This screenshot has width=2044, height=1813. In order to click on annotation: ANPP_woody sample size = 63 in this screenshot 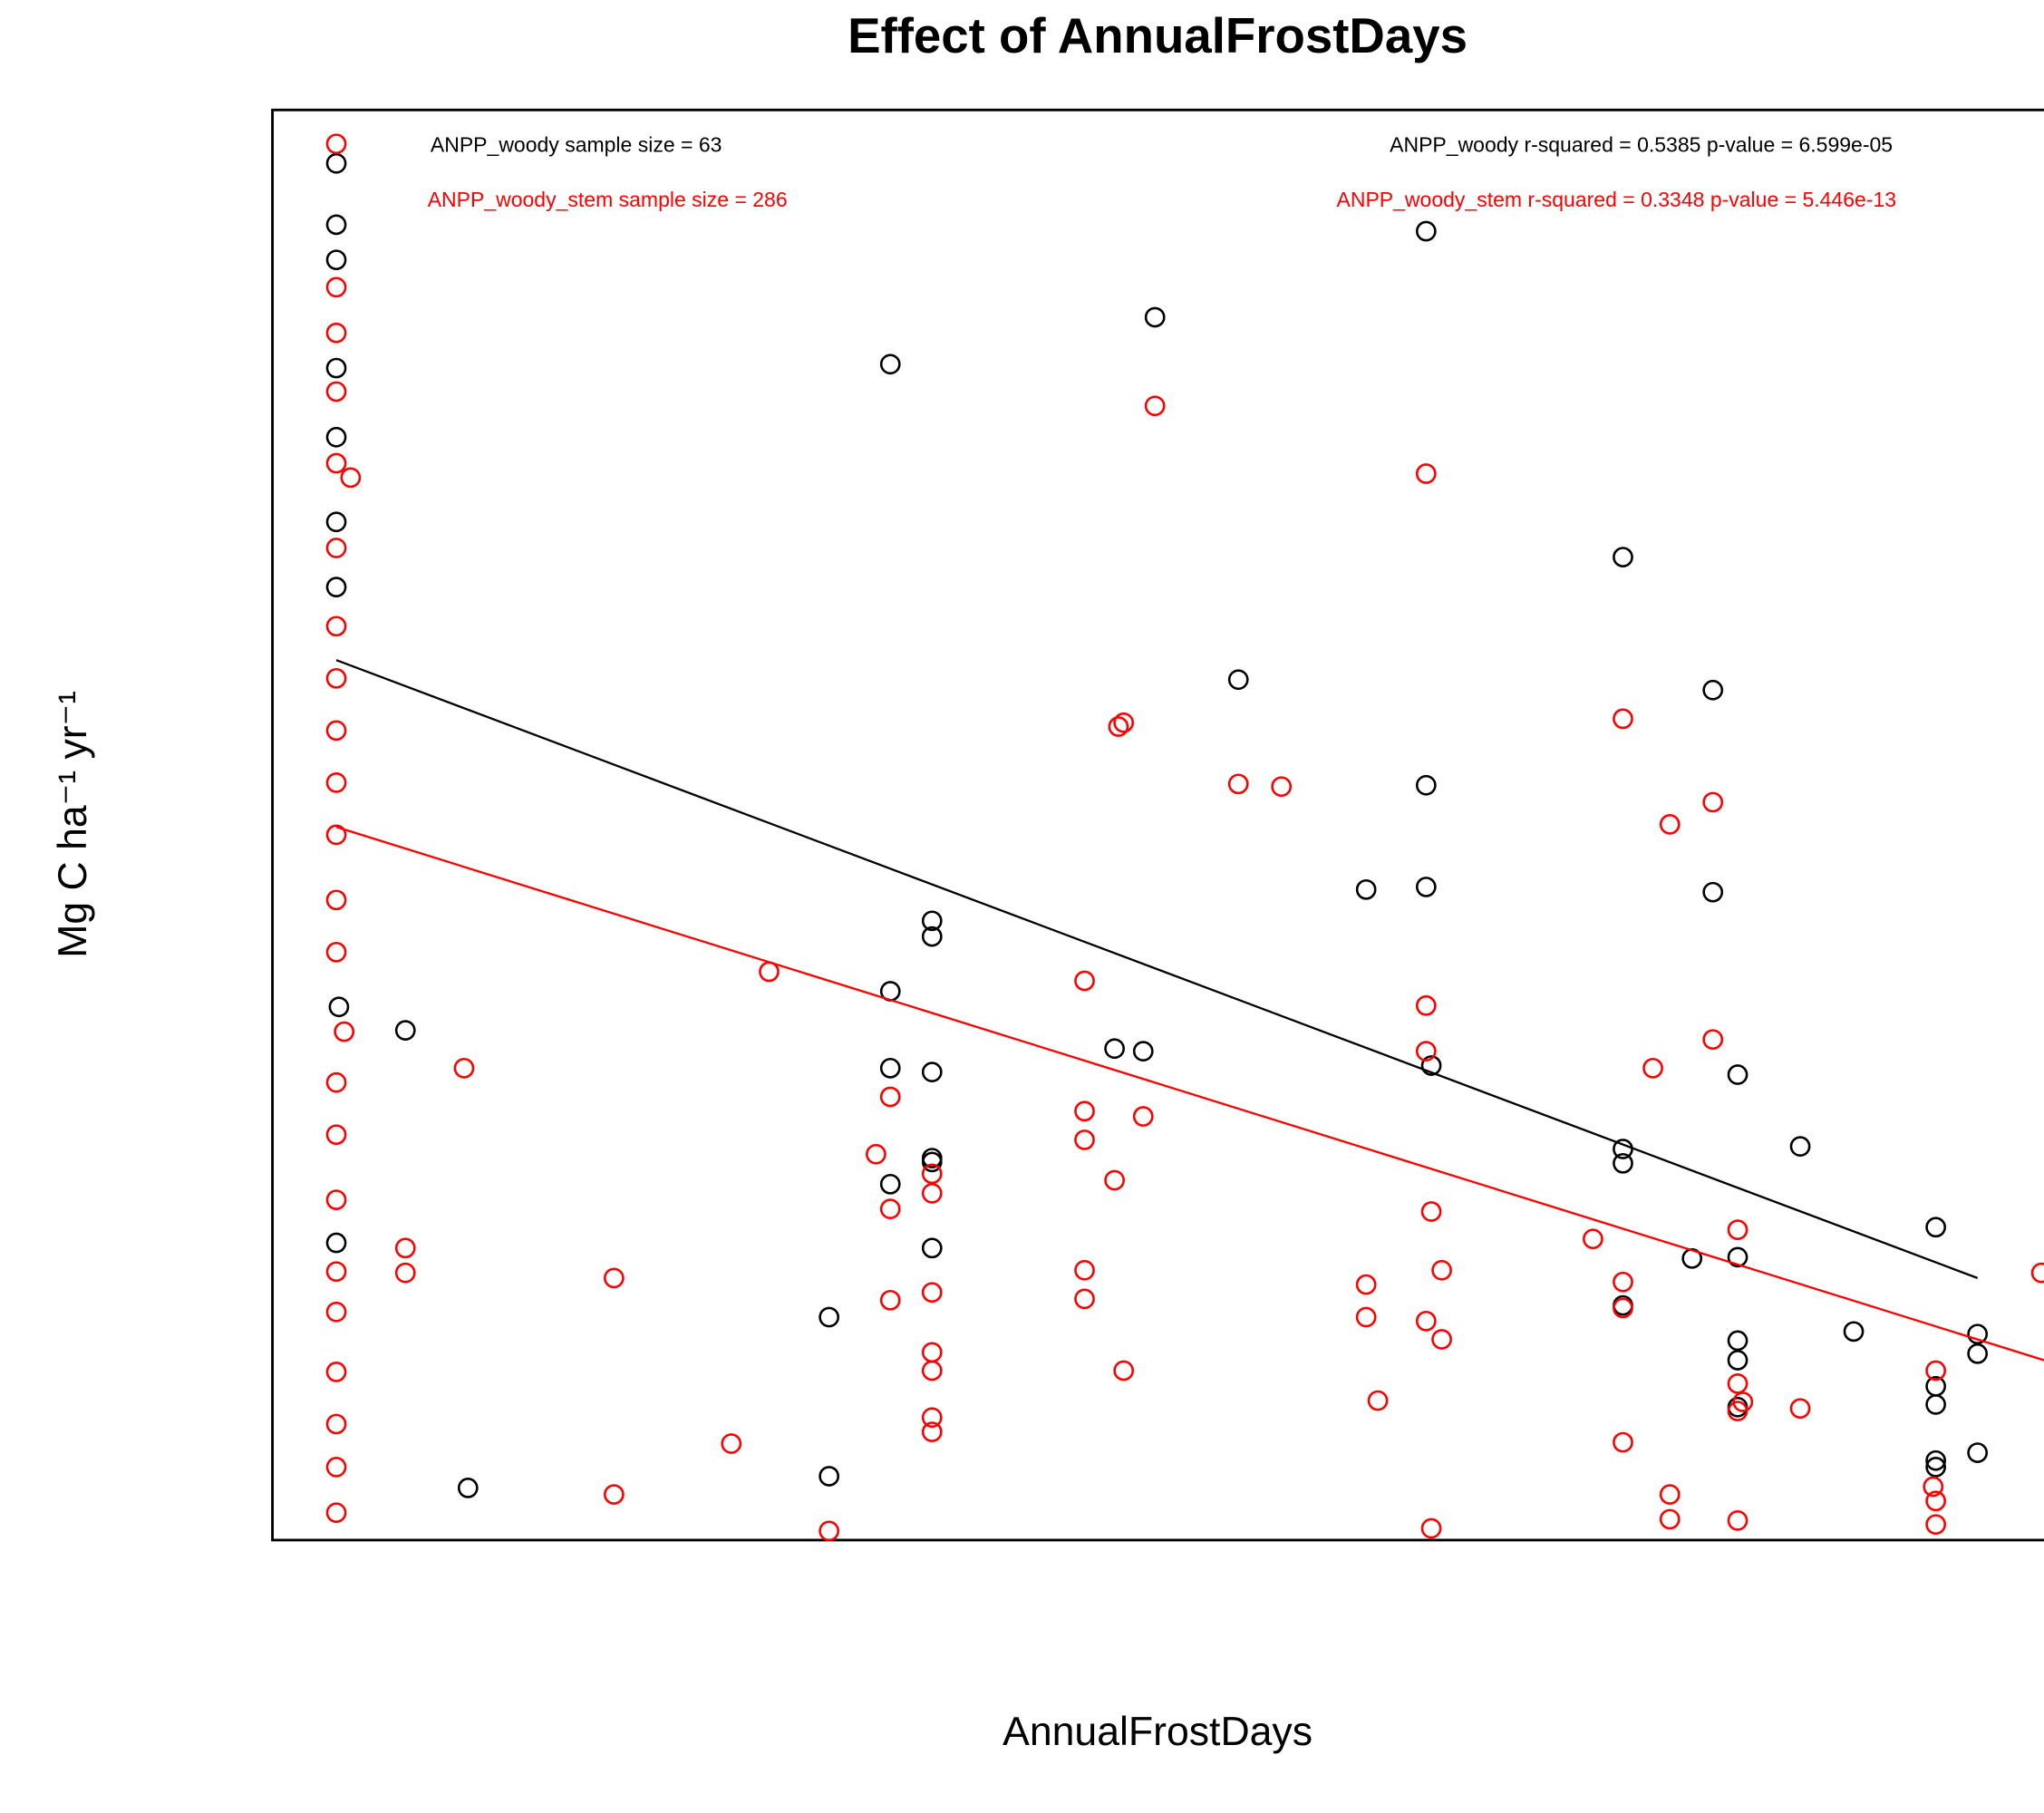, I will do `click(576, 145)`.